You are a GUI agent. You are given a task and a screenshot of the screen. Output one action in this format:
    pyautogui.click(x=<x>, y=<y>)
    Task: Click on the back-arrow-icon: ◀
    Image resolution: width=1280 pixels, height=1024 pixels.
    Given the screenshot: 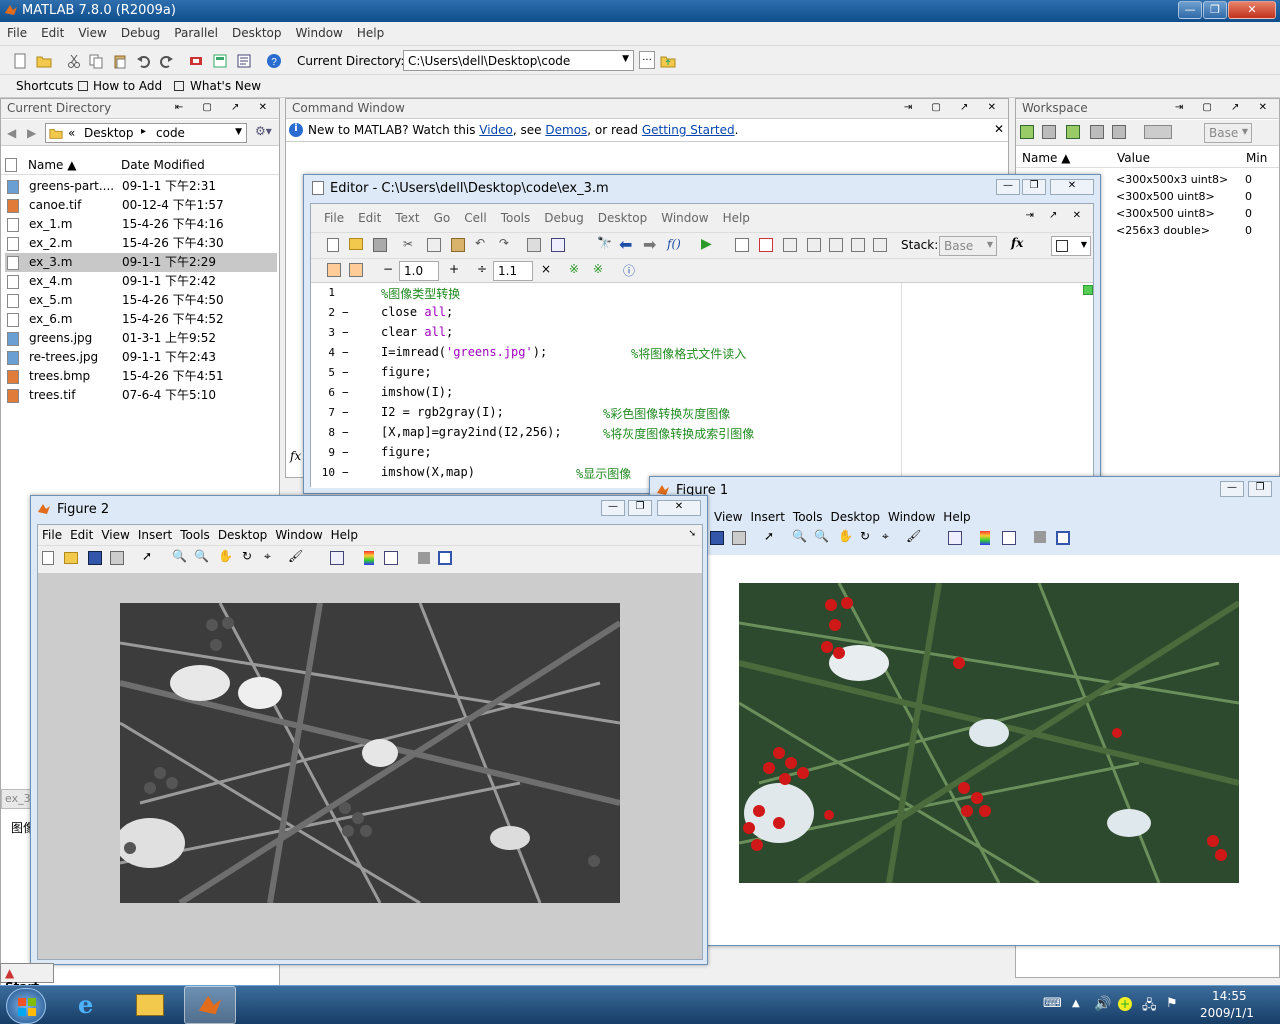 What is the action you would take?
    pyautogui.click(x=12, y=133)
    